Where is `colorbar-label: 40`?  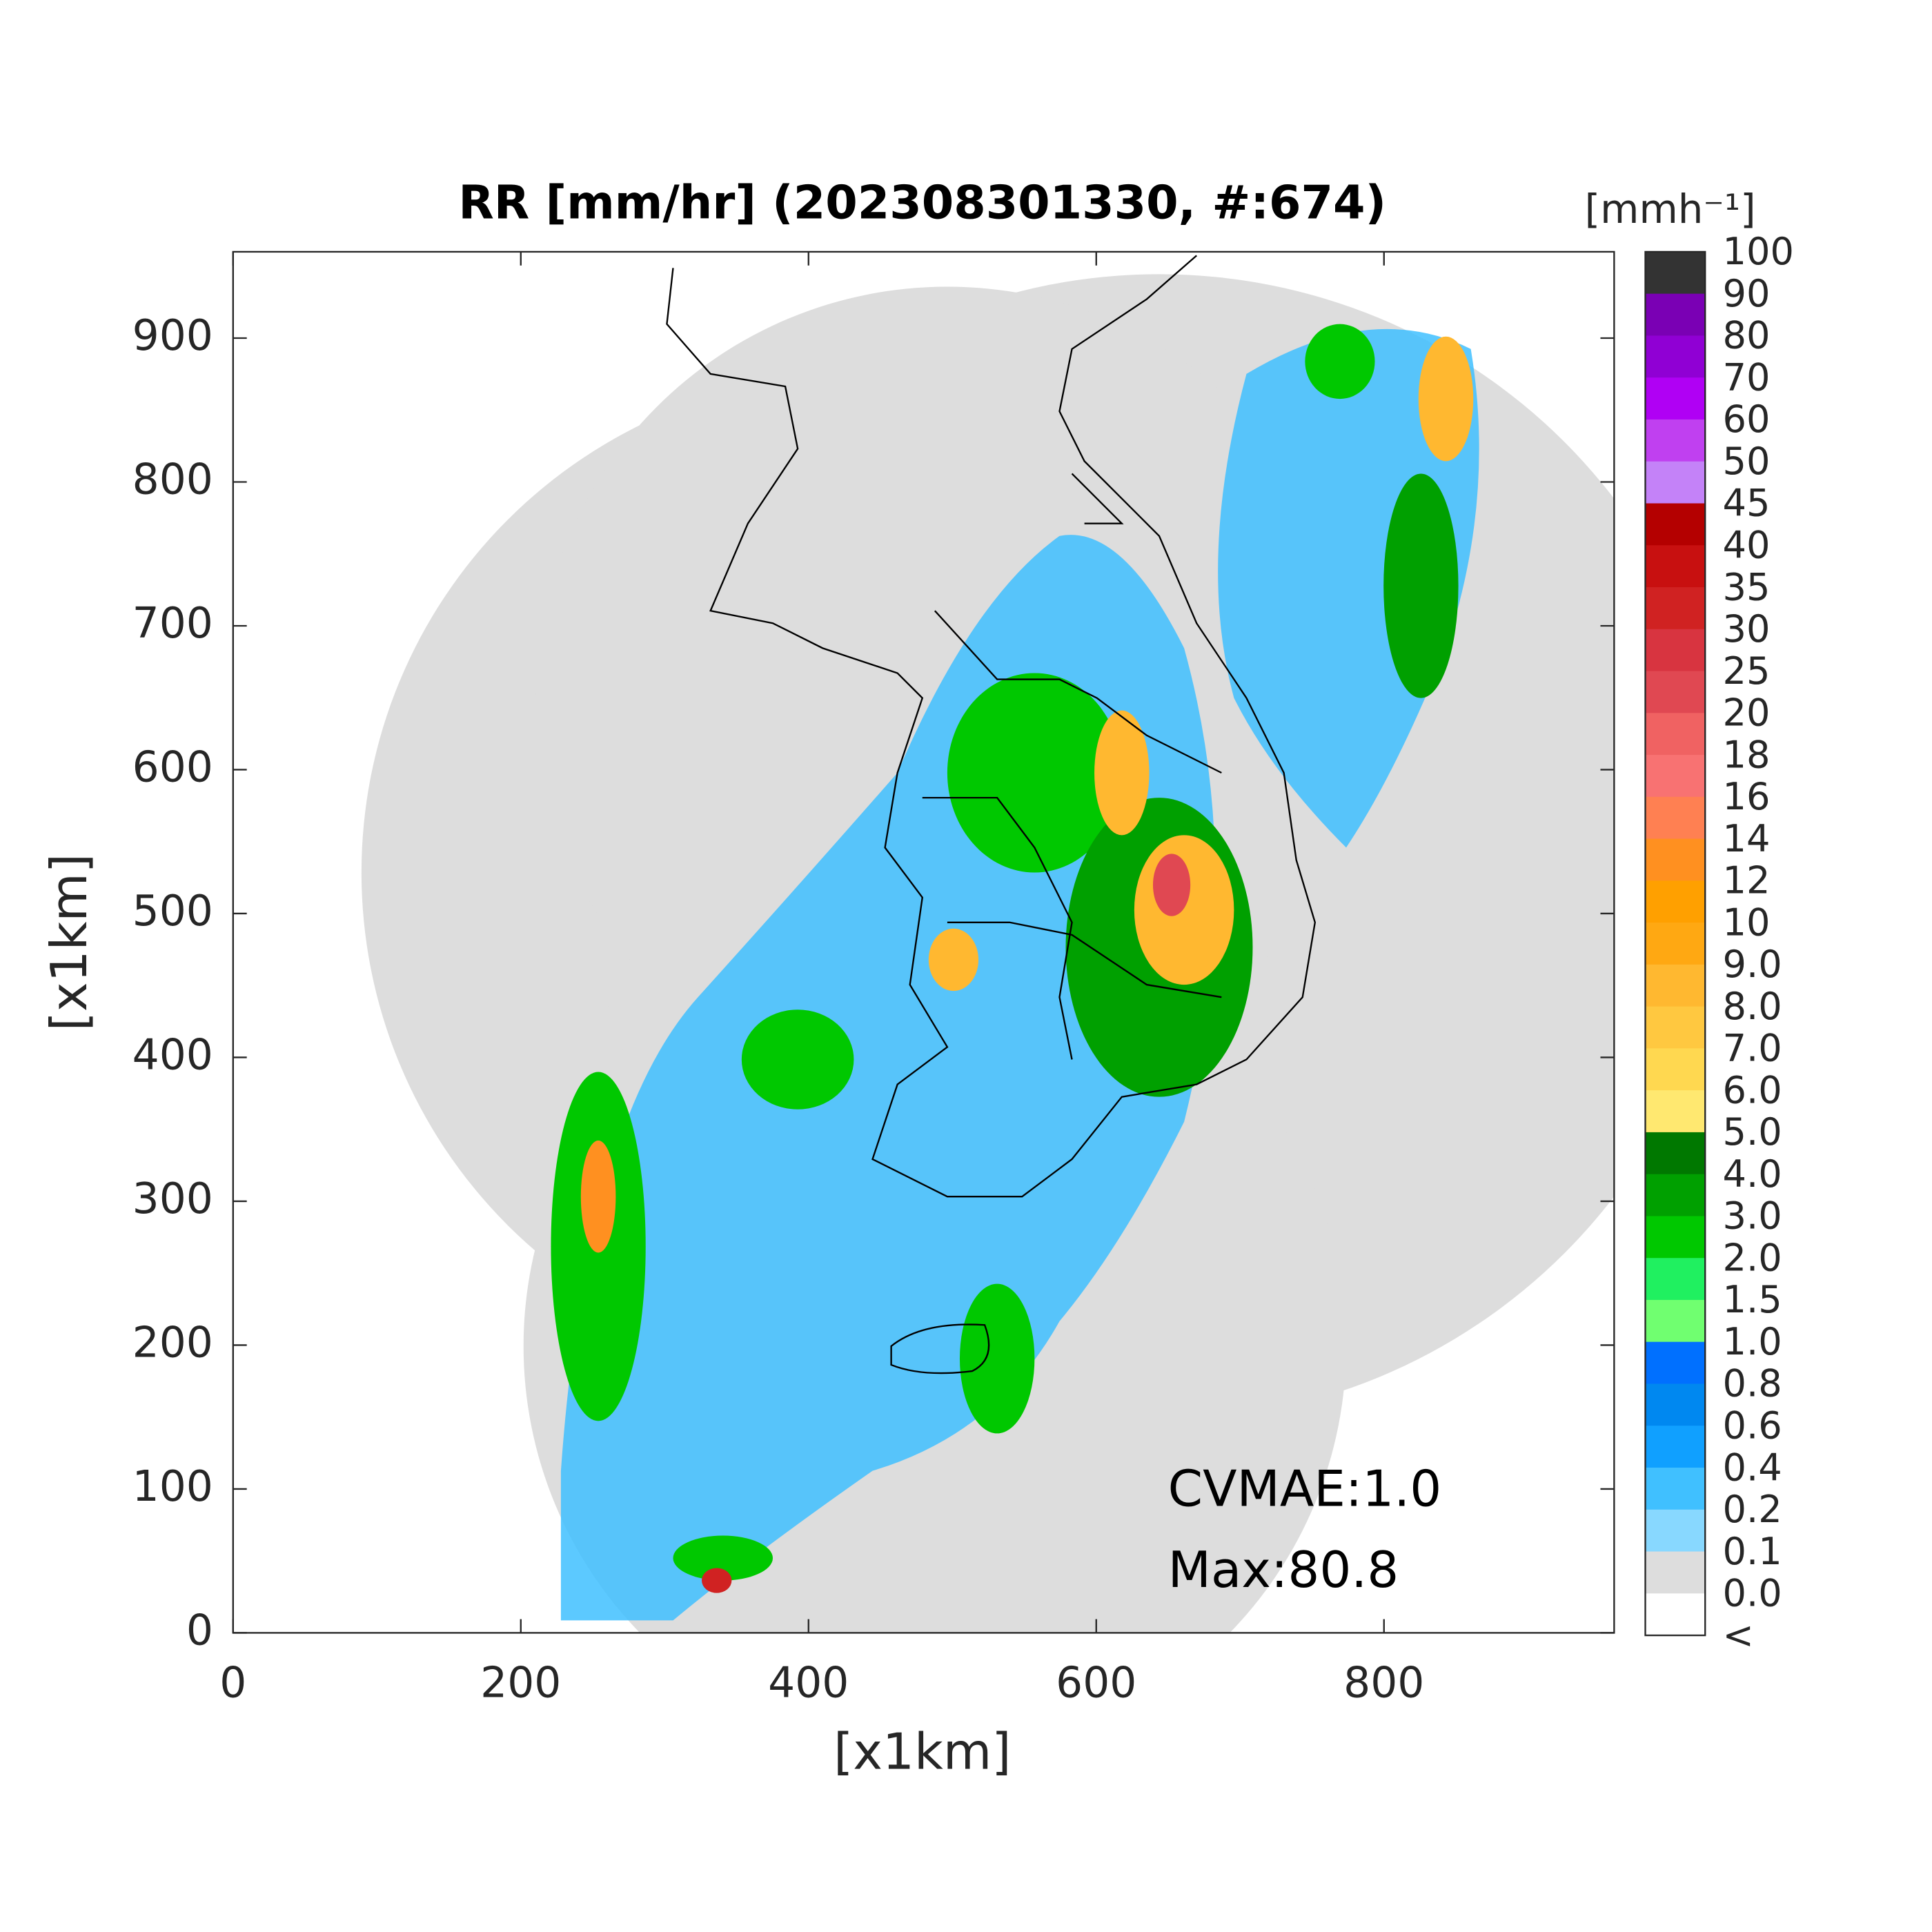 colorbar-label: 40 is located at coordinates (1747, 544).